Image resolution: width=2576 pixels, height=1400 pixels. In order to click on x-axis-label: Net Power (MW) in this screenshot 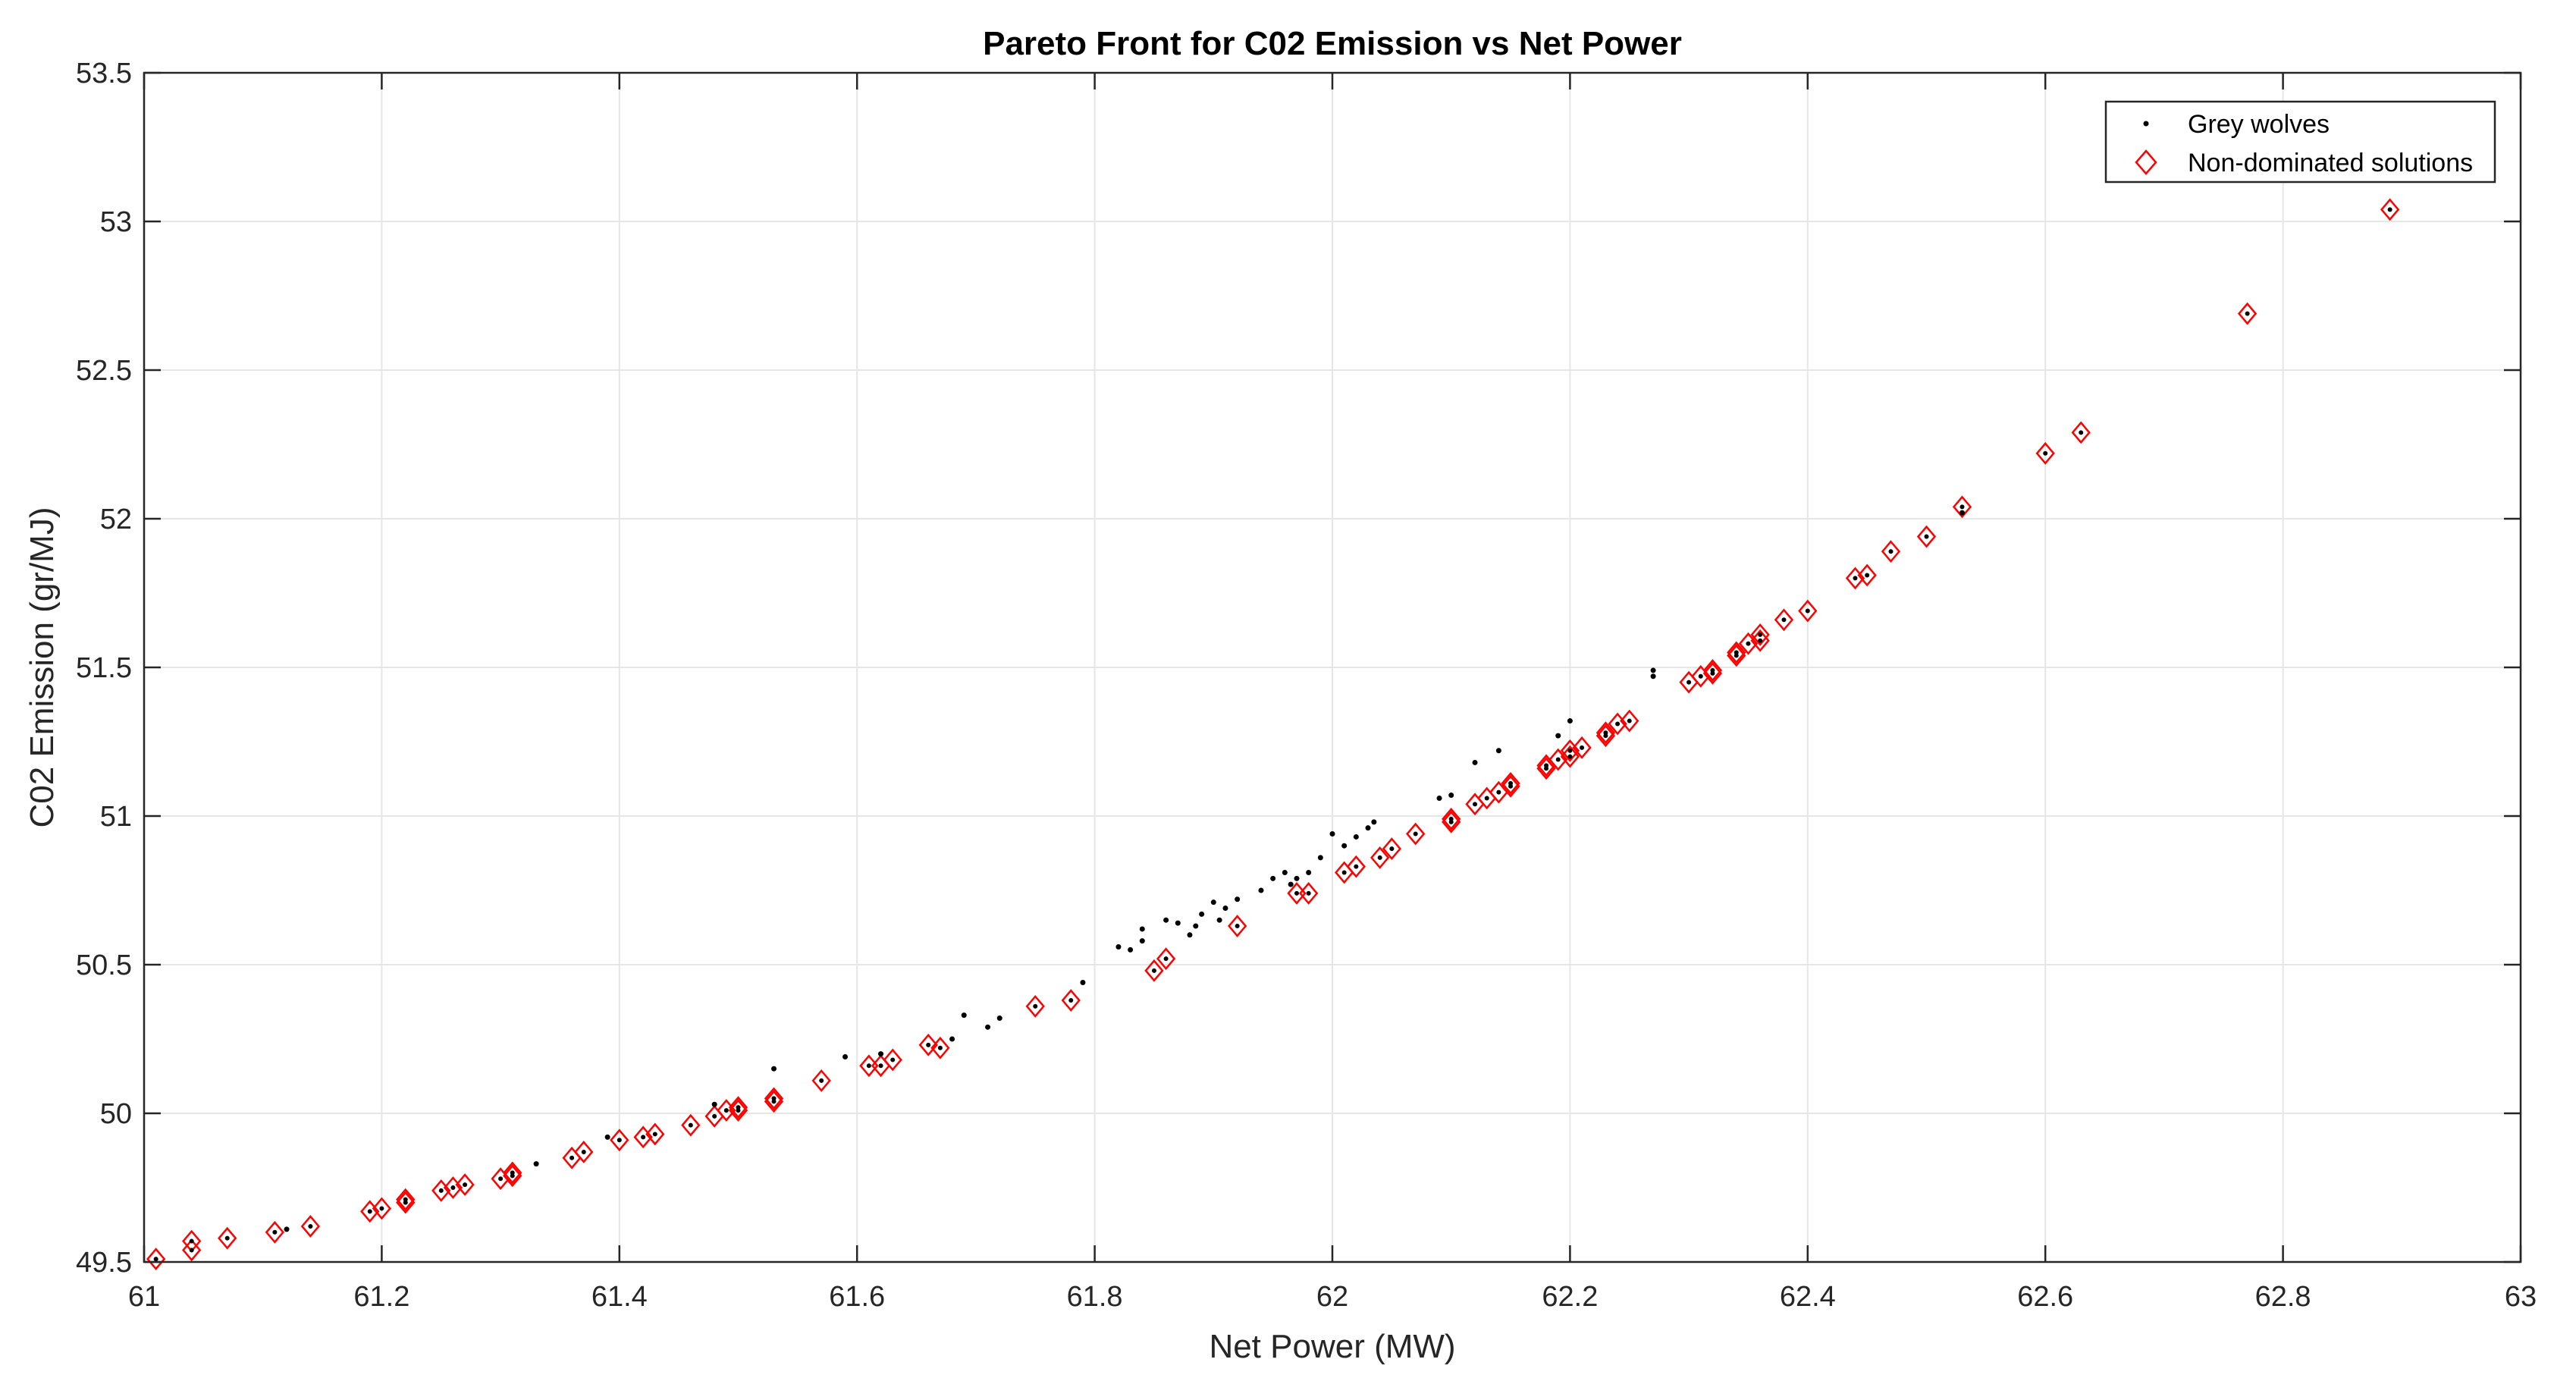, I will do `click(1332, 1346)`.